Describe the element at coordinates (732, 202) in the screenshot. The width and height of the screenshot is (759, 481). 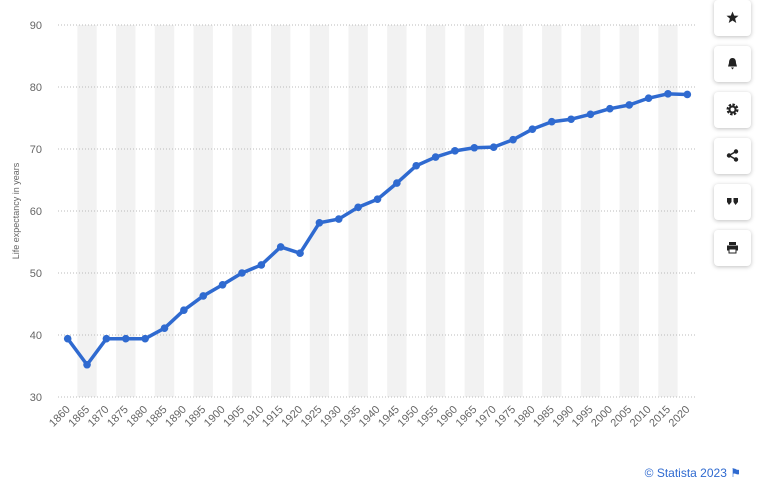
I see `cite-button` at that location.